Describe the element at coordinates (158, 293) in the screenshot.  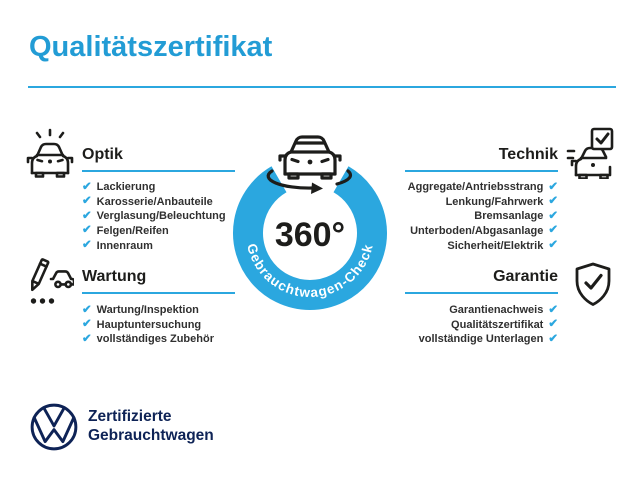
I see `section-rule-wartung` at that location.